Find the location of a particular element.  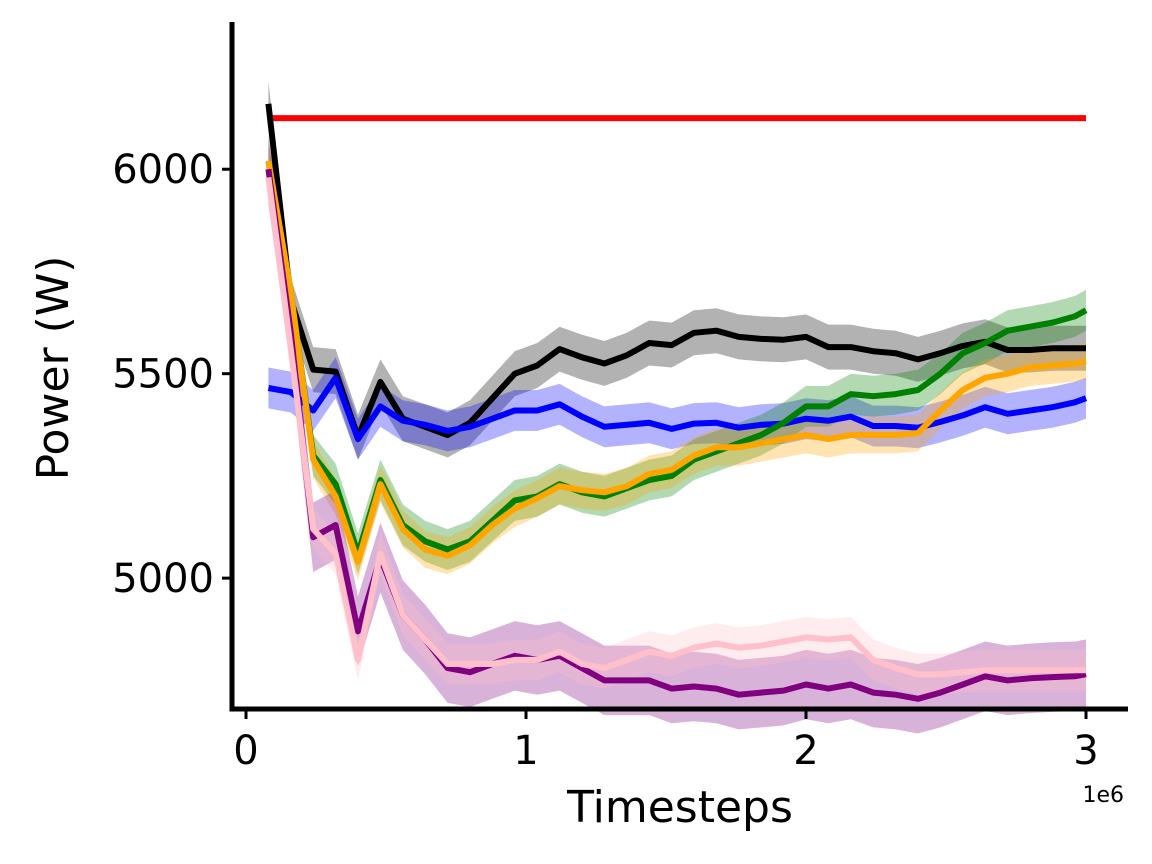

series-2-line is located at coordinates (677, 408).